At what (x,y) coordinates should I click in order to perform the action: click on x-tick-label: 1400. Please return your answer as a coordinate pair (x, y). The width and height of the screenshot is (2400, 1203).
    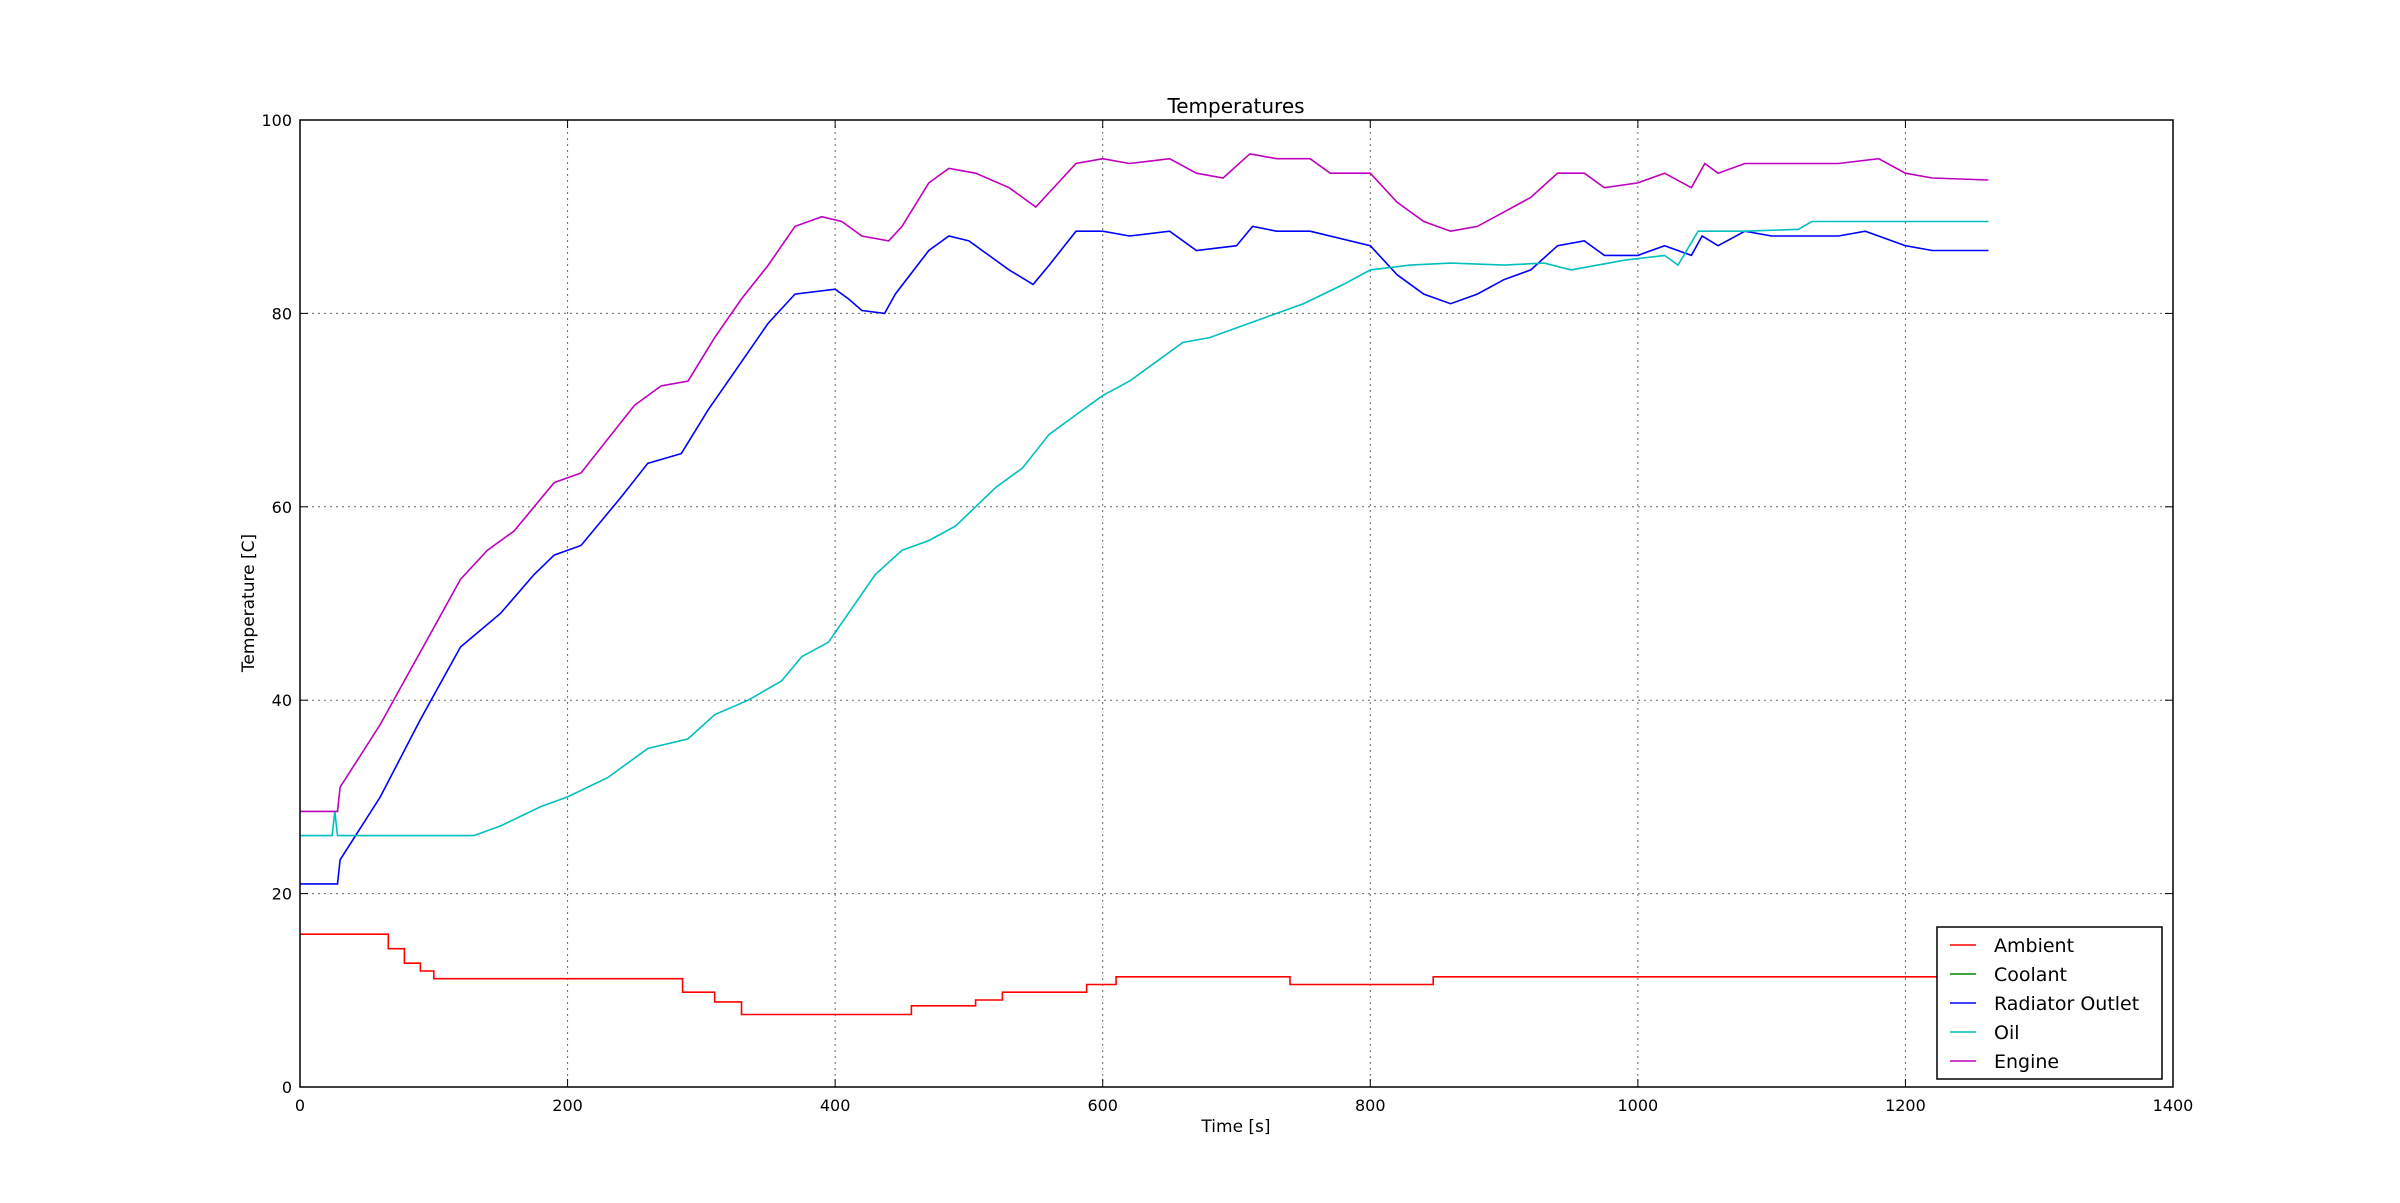
    Looking at the image, I should click on (2173, 1105).